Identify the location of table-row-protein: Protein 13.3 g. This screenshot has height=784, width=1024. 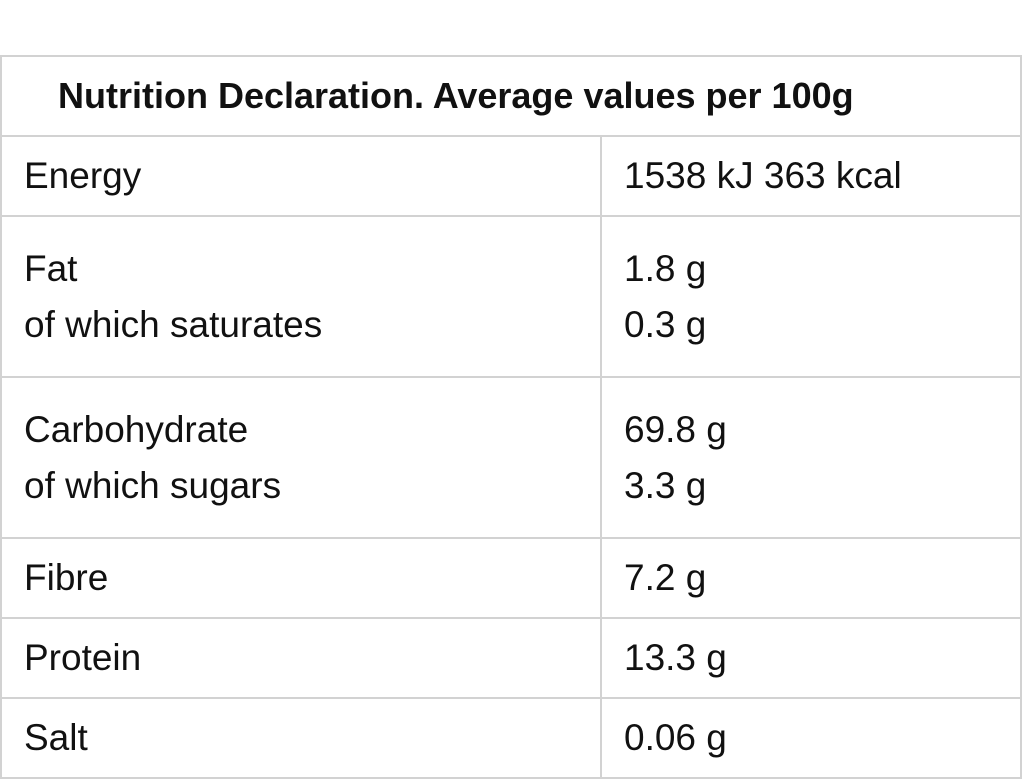
(511, 658).